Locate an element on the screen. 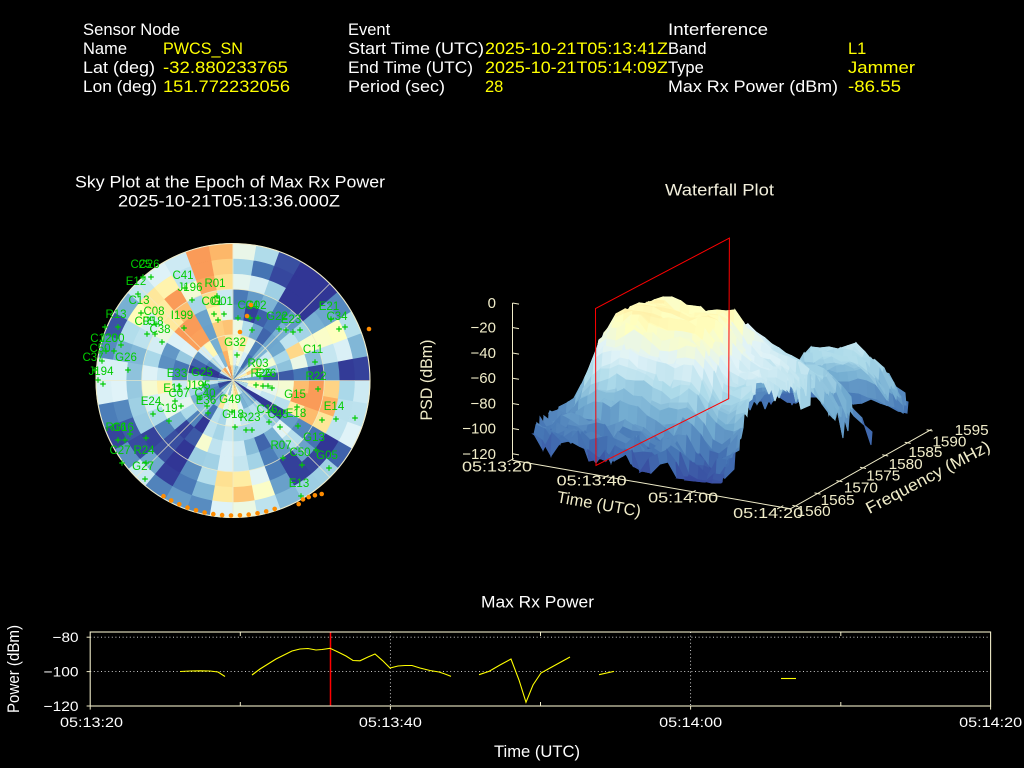 This screenshot has height=768, width=1024. svg-text: C13 is located at coordinates (138, 301).